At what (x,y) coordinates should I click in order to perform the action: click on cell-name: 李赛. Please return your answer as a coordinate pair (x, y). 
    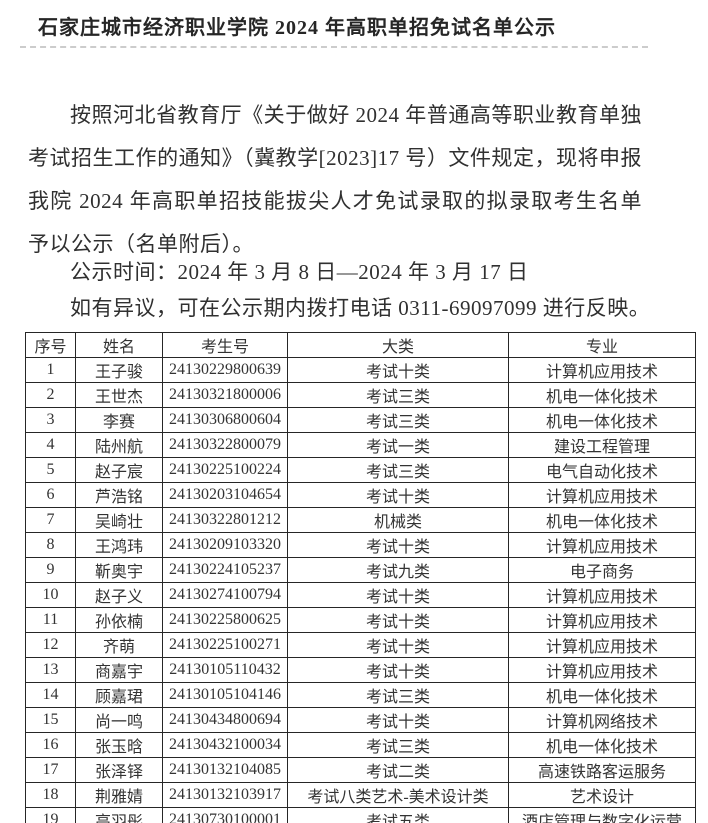
    Looking at the image, I should click on (119, 420).